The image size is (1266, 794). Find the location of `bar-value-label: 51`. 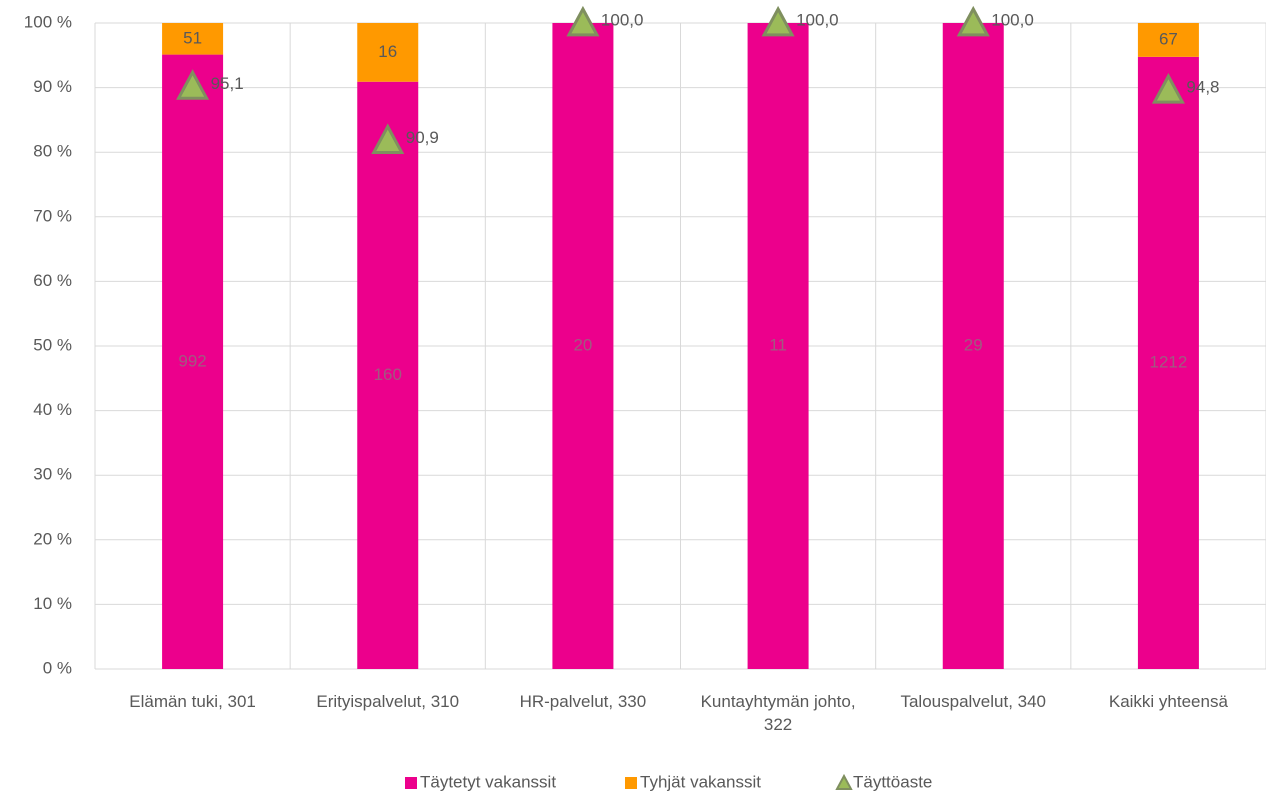

bar-value-label: 51 is located at coordinates (192, 37).